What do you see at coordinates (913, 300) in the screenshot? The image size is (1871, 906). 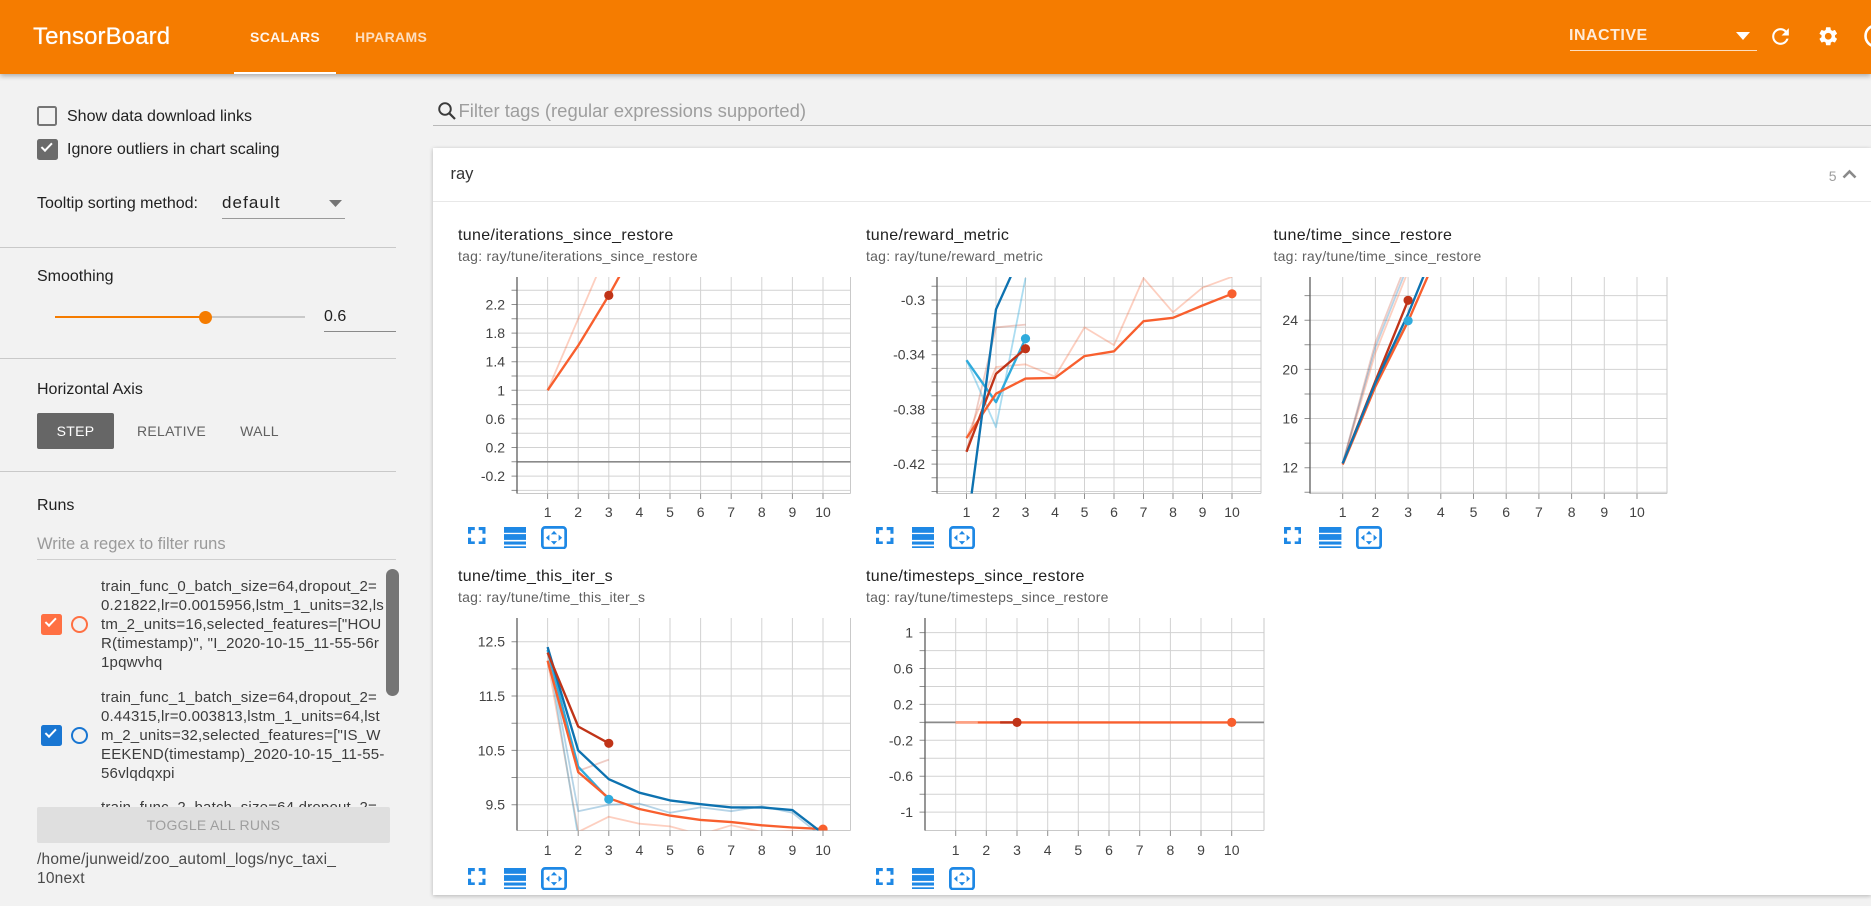 I see `svg-text: -0.3` at bounding box center [913, 300].